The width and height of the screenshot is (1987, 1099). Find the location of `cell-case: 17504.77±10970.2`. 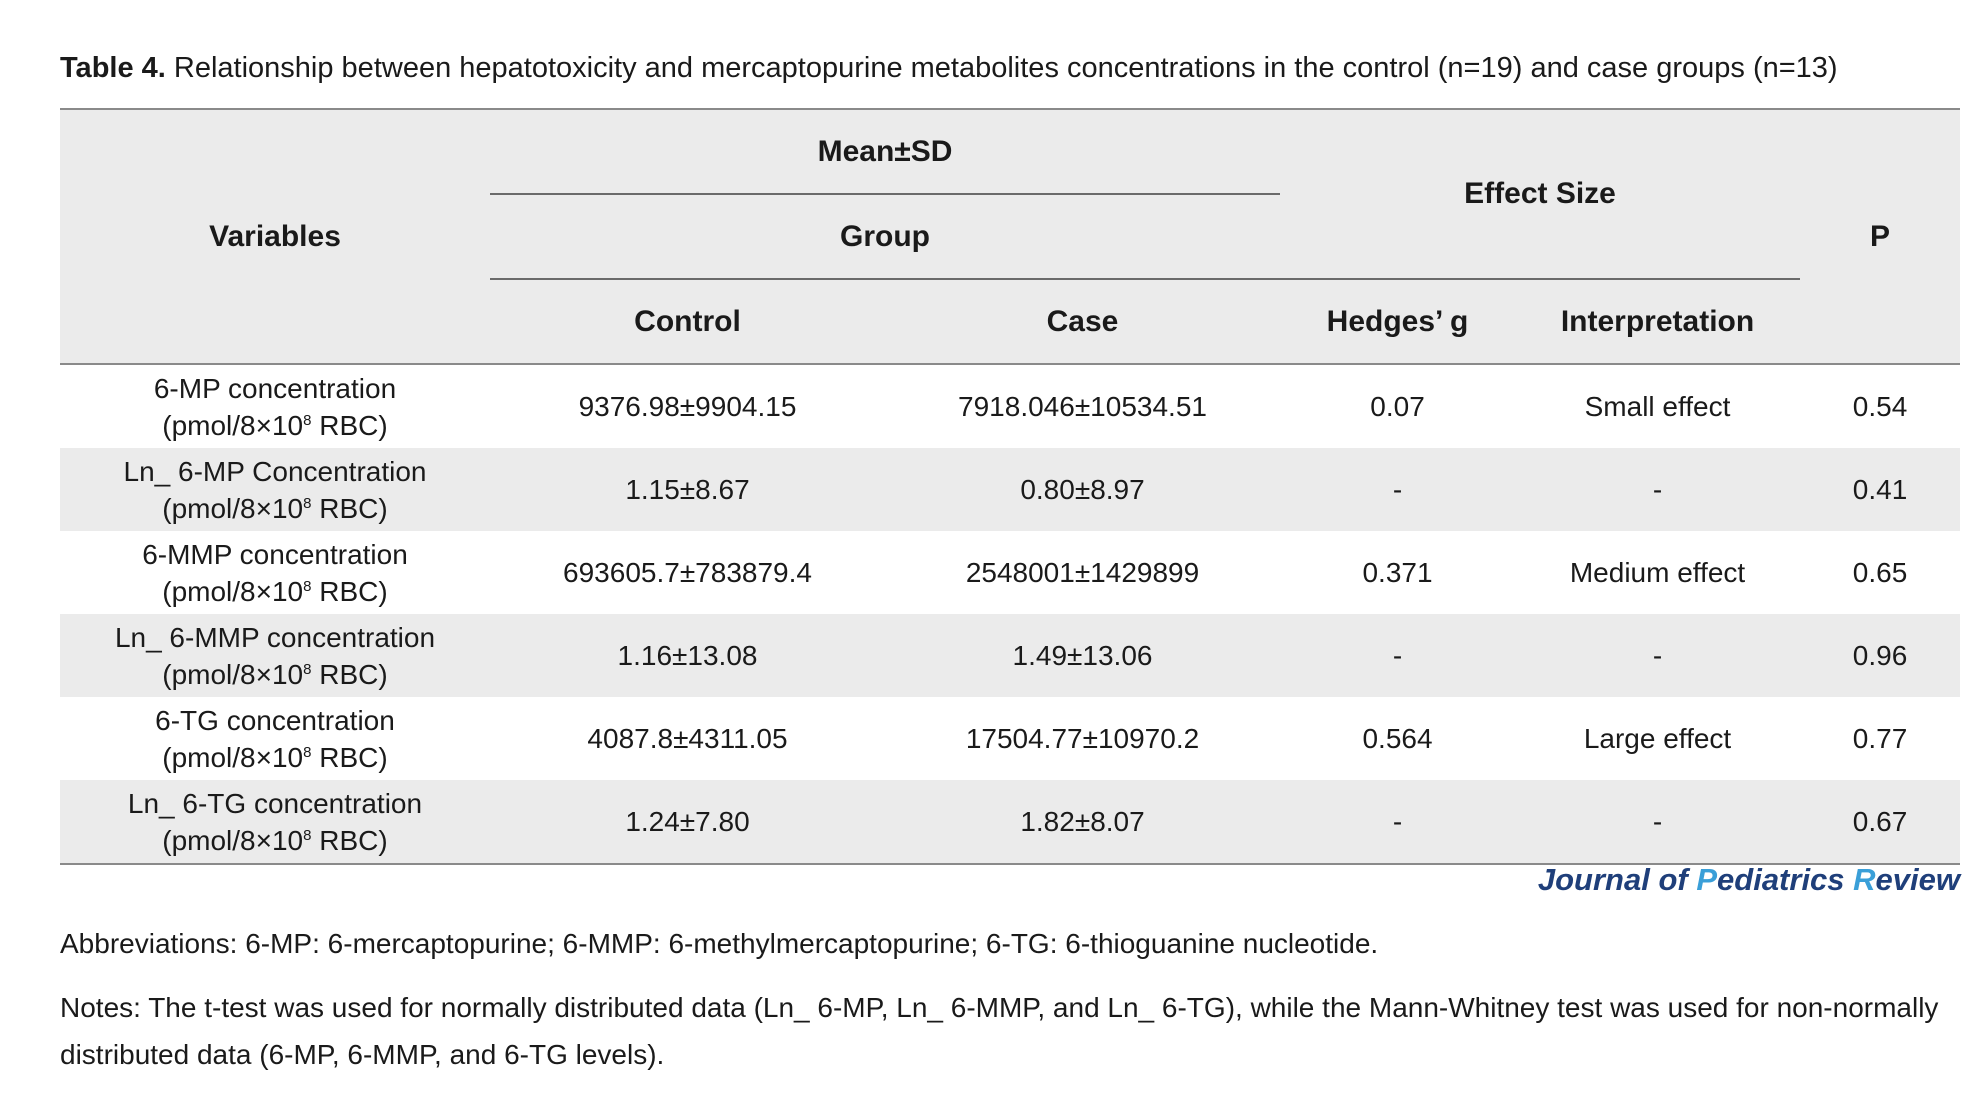

cell-case: 17504.77±10970.2 is located at coordinates (1082, 738).